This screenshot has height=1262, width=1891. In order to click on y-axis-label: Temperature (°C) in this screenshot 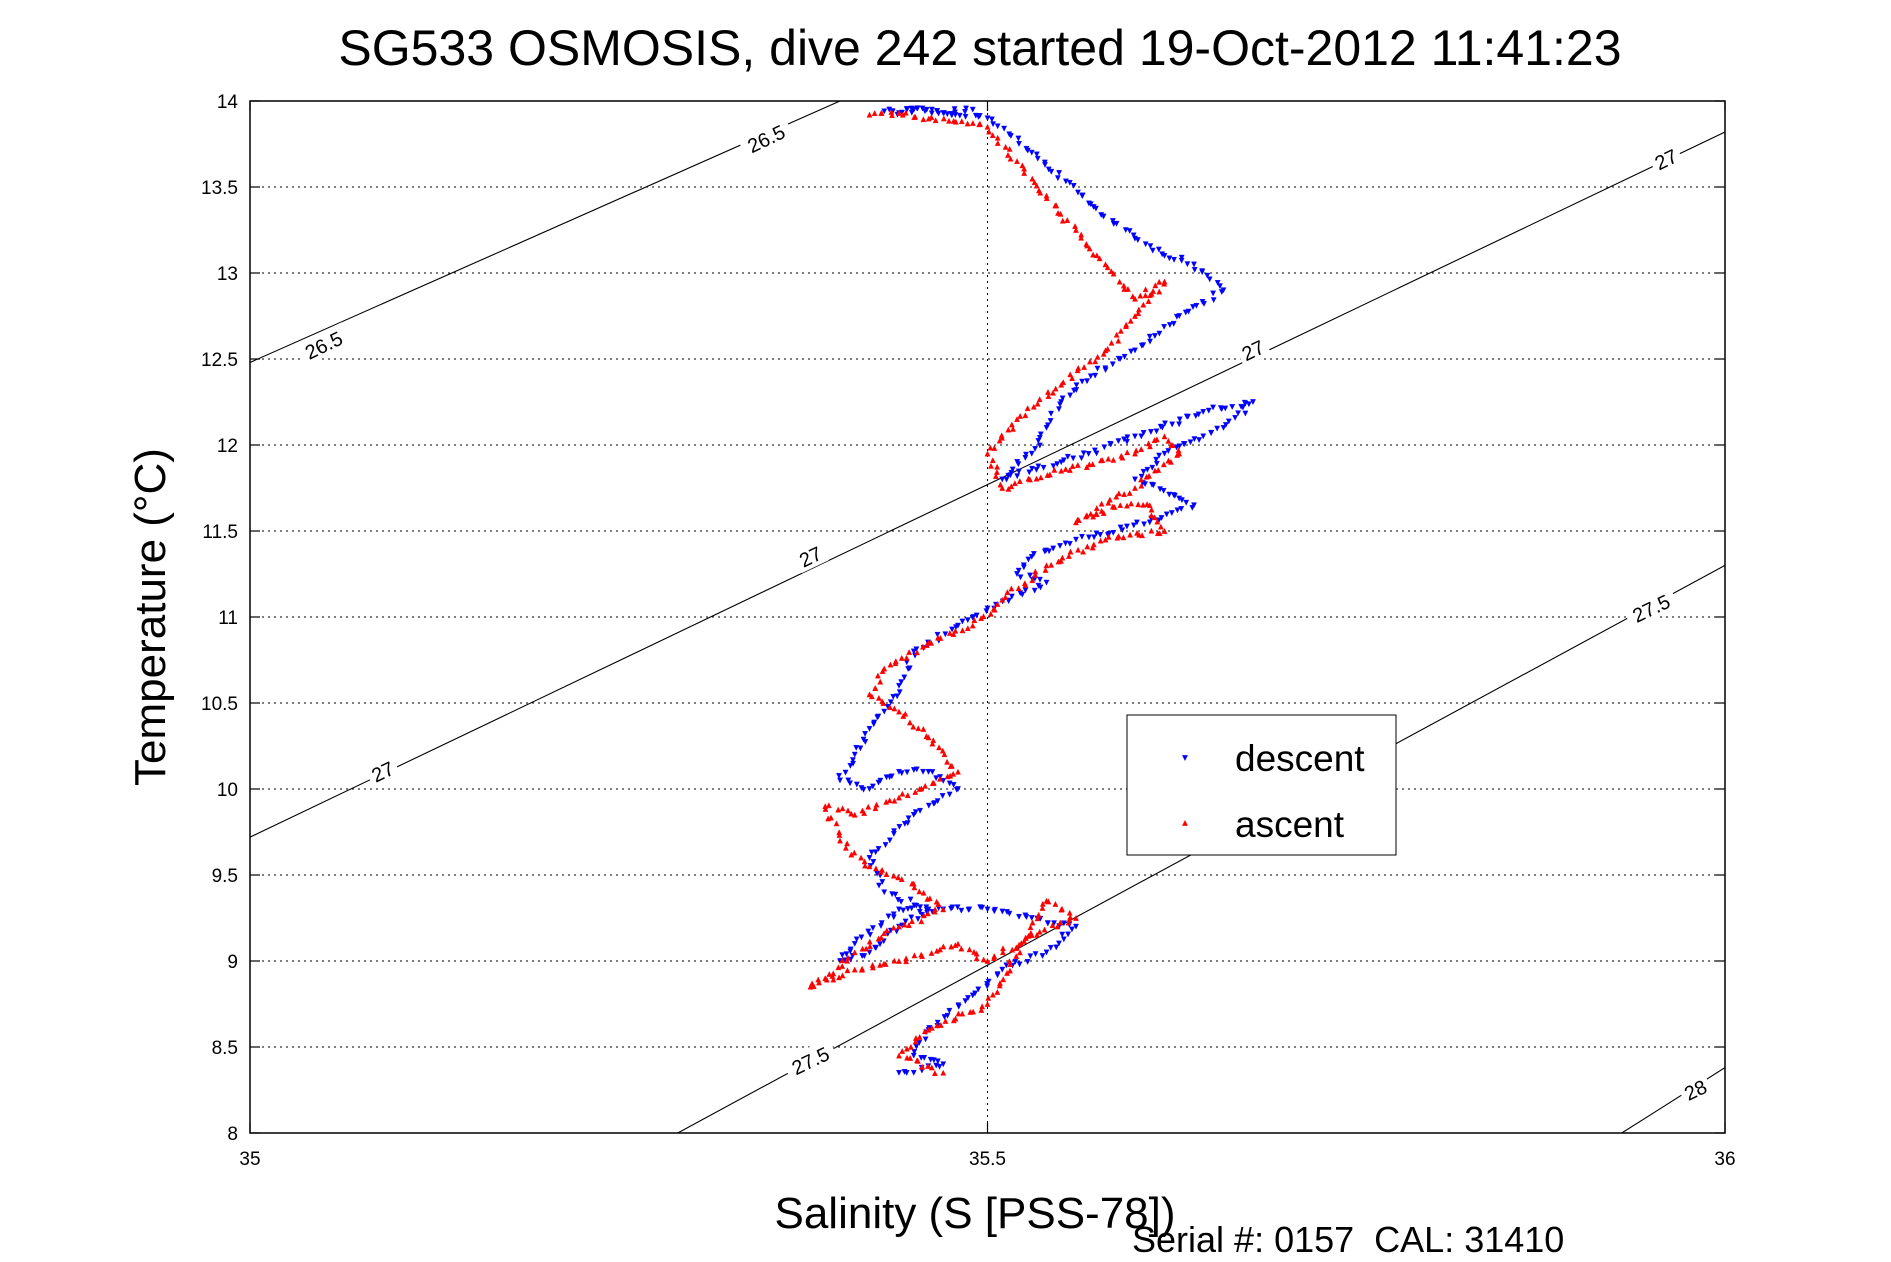, I will do `click(150, 617)`.